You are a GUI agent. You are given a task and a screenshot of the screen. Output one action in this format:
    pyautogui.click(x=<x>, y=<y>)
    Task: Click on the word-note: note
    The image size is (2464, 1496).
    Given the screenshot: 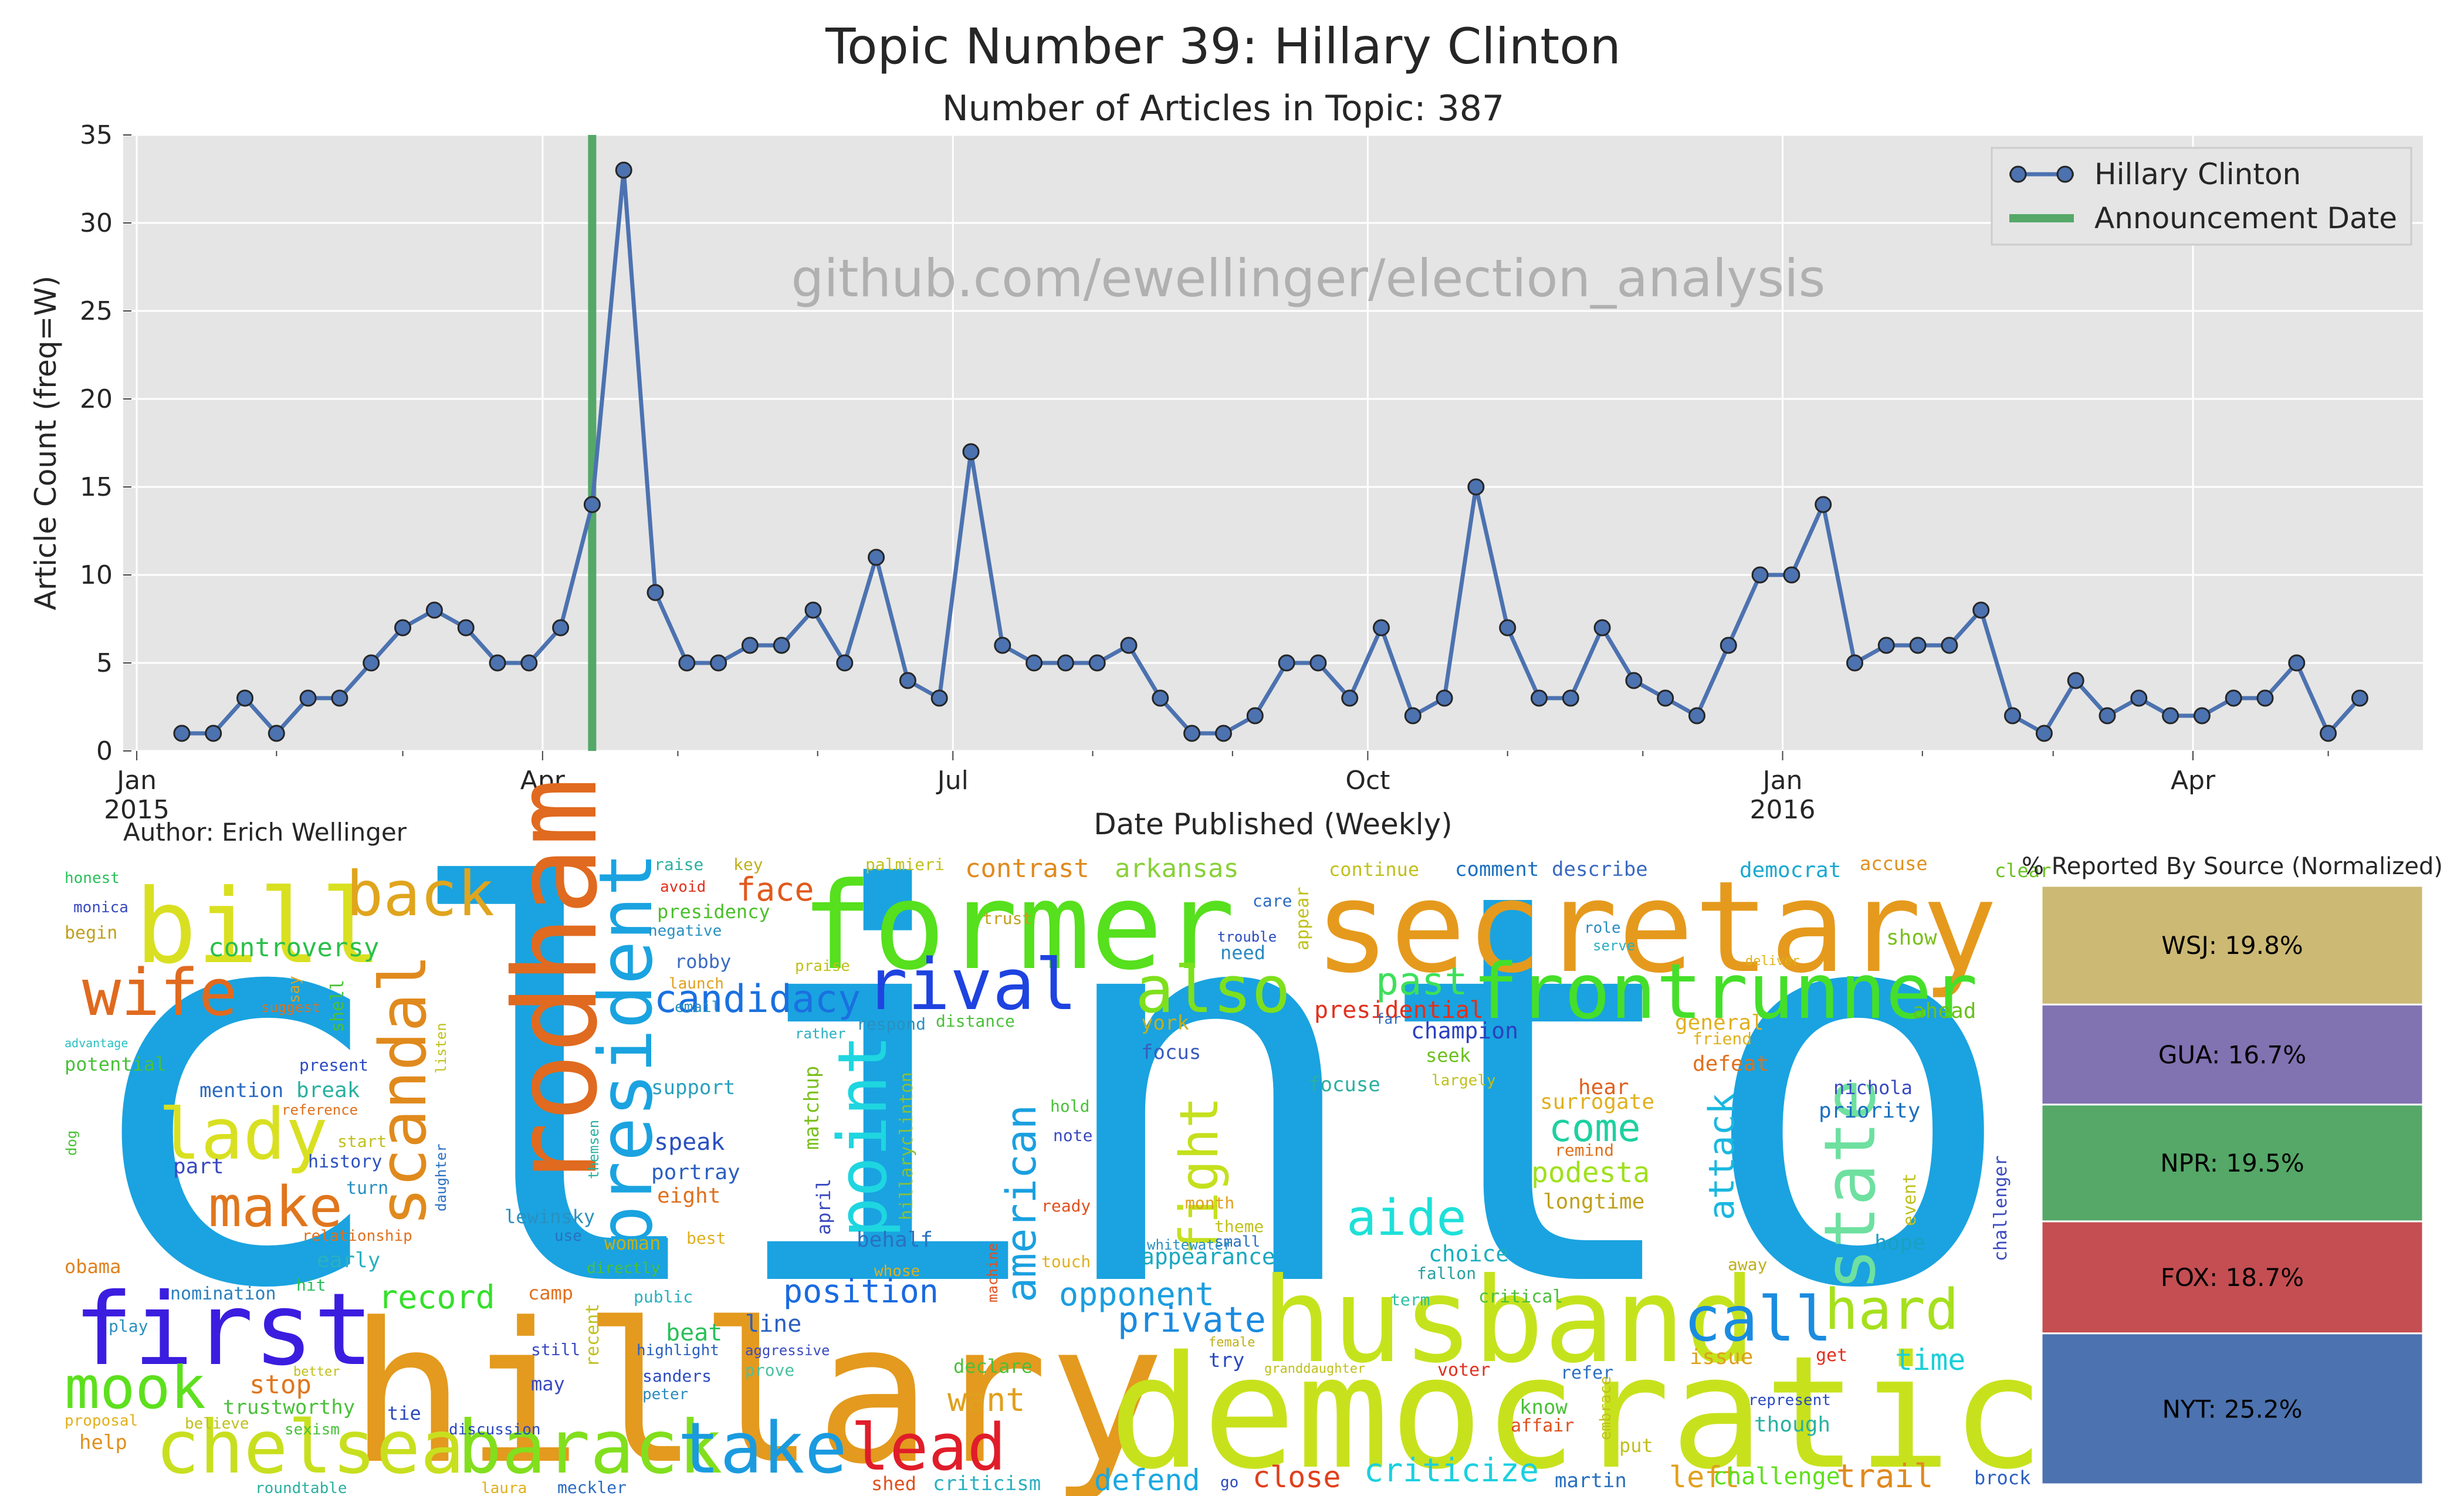 What is the action you would take?
    pyautogui.click(x=1072, y=1135)
    